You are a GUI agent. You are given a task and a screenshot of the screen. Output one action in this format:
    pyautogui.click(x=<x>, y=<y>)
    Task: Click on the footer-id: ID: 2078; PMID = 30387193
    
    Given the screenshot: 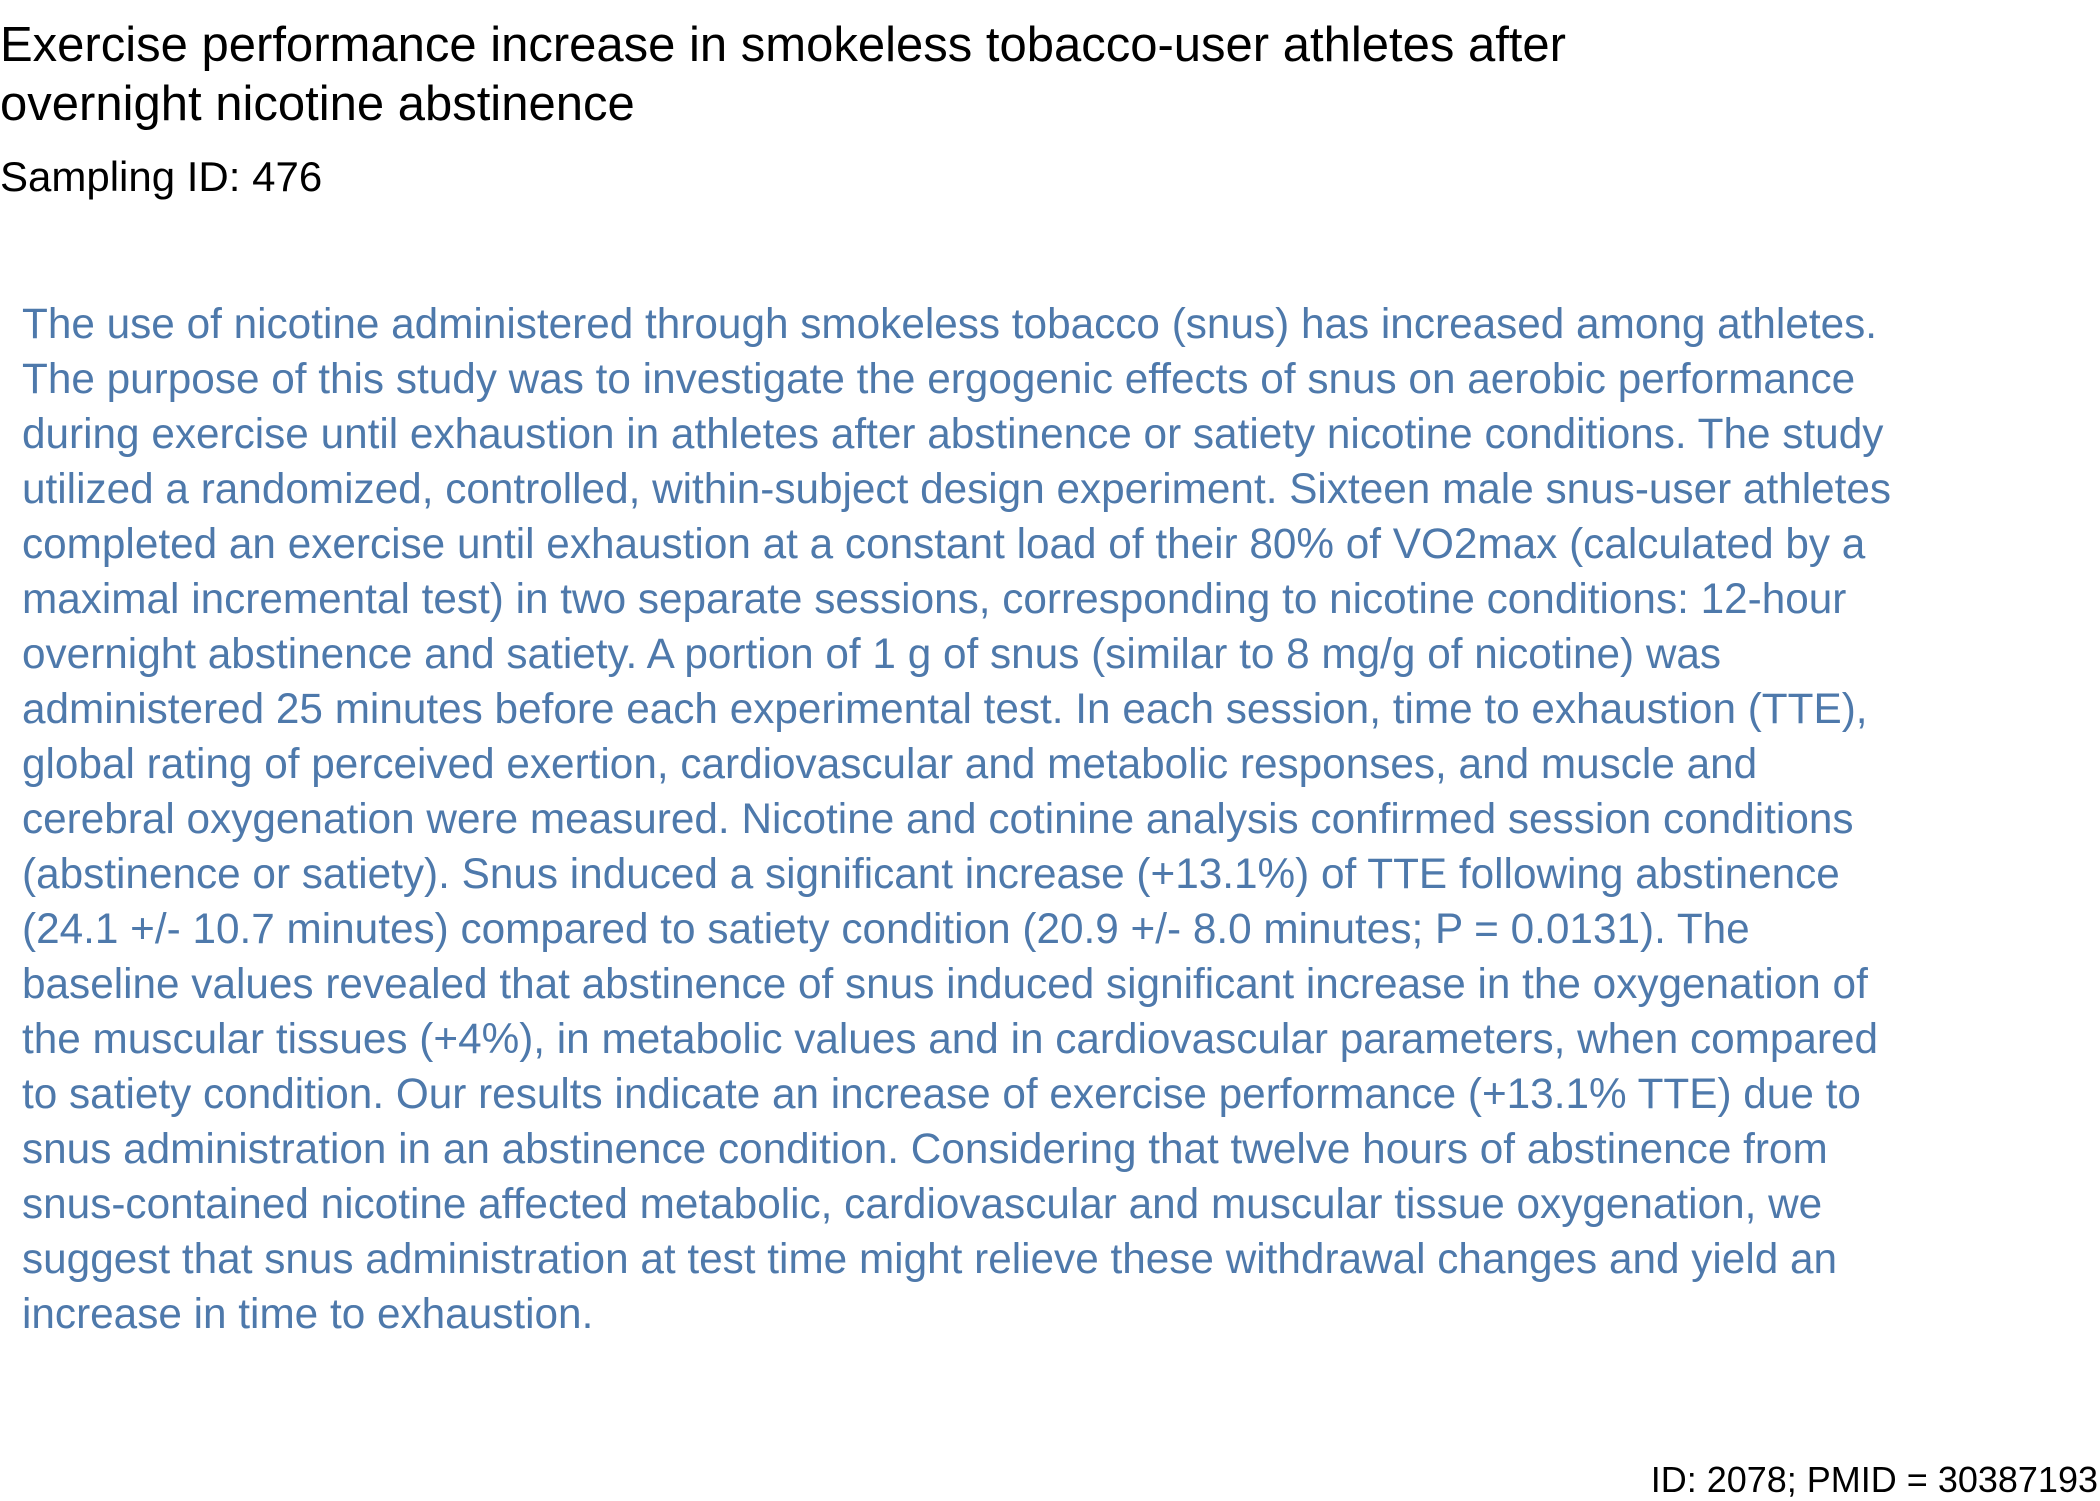 What is the action you would take?
    pyautogui.click(x=1874, y=1479)
    